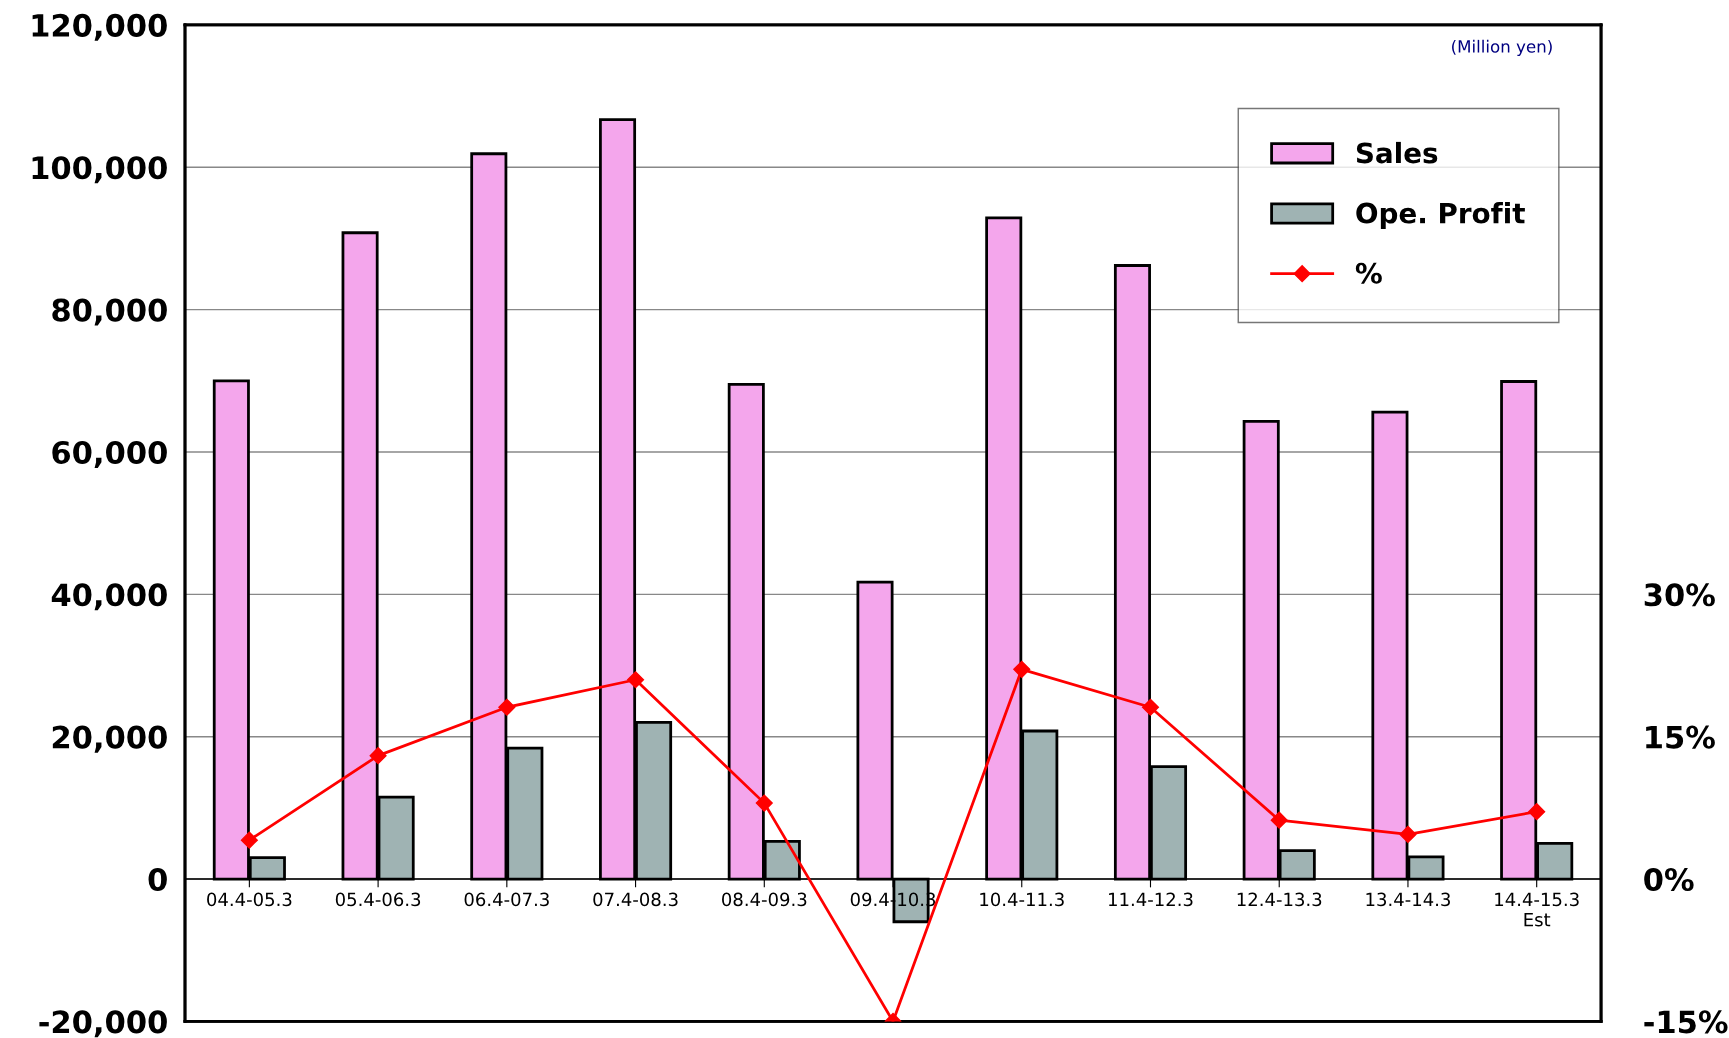  What do you see at coordinates (1397, 152) in the screenshot?
I see `legend-label: Sales` at bounding box center [1397, 152].